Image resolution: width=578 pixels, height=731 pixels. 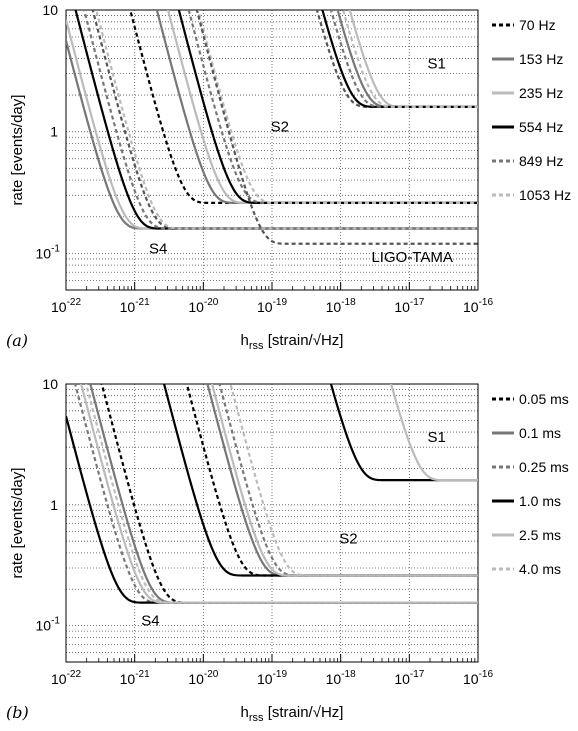 What do you see at coordinates (545, 195) in the screenshot?
I see `legend-label: 1053 Hz` at bounding box center [545, 195].